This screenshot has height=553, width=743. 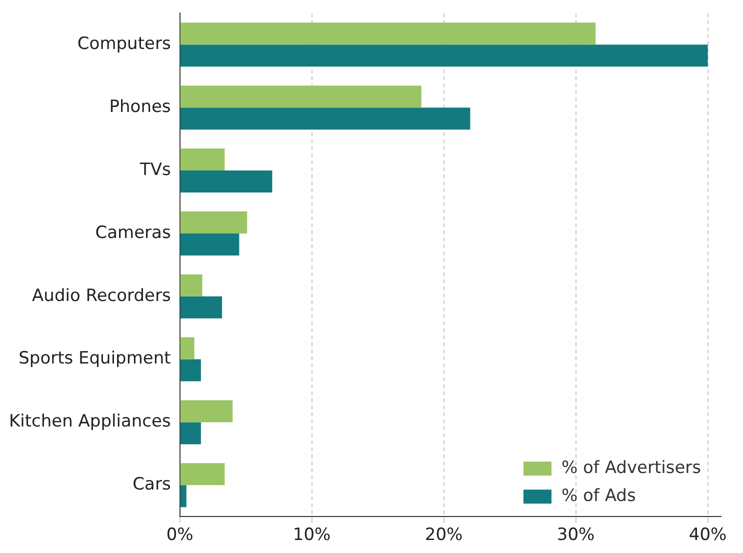 I want to click on x-tick-label: 30%, so click(x=575, y=535).